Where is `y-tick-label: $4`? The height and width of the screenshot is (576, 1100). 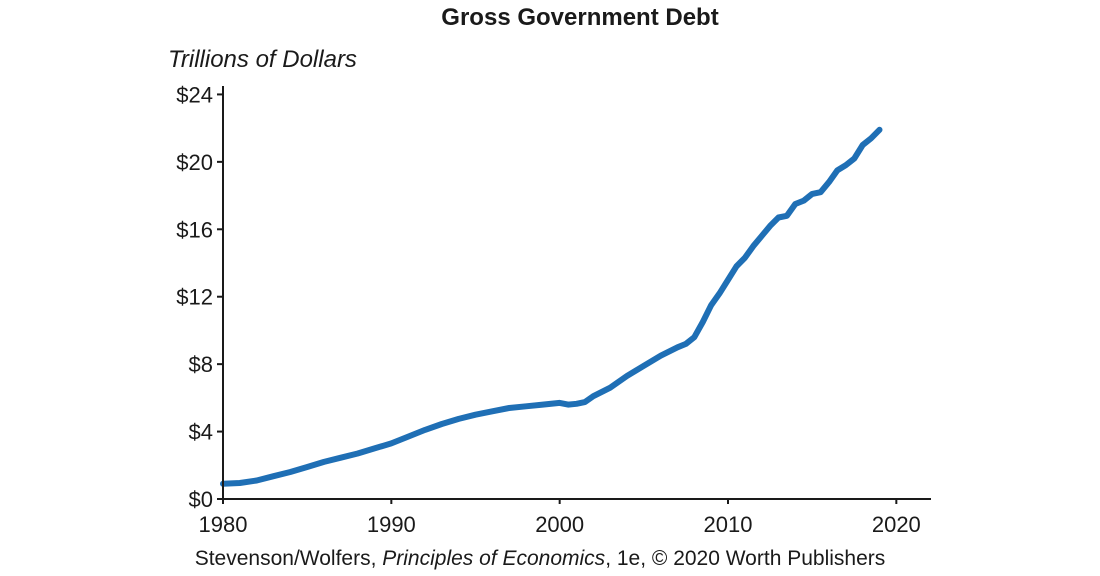
y-tick-label: $4 is located at coordinates (201, 432).